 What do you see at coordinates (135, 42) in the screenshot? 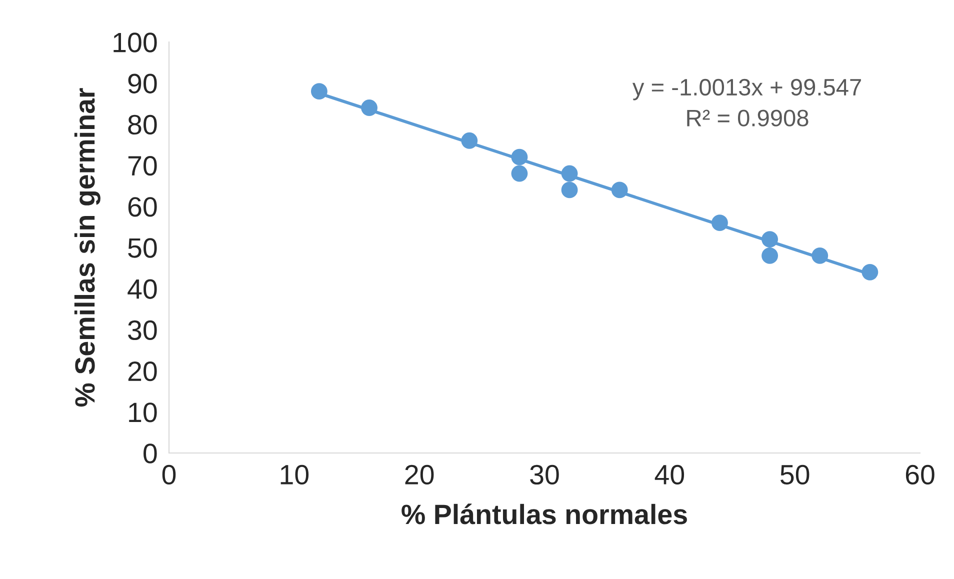
I see `y-tick-label: 100` at bounding box center [135, 42].